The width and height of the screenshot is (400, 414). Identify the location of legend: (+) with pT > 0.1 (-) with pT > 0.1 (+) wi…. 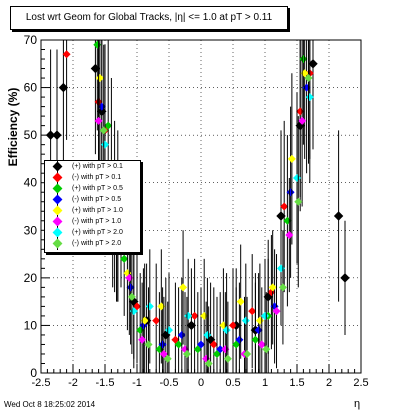
(92, 206).